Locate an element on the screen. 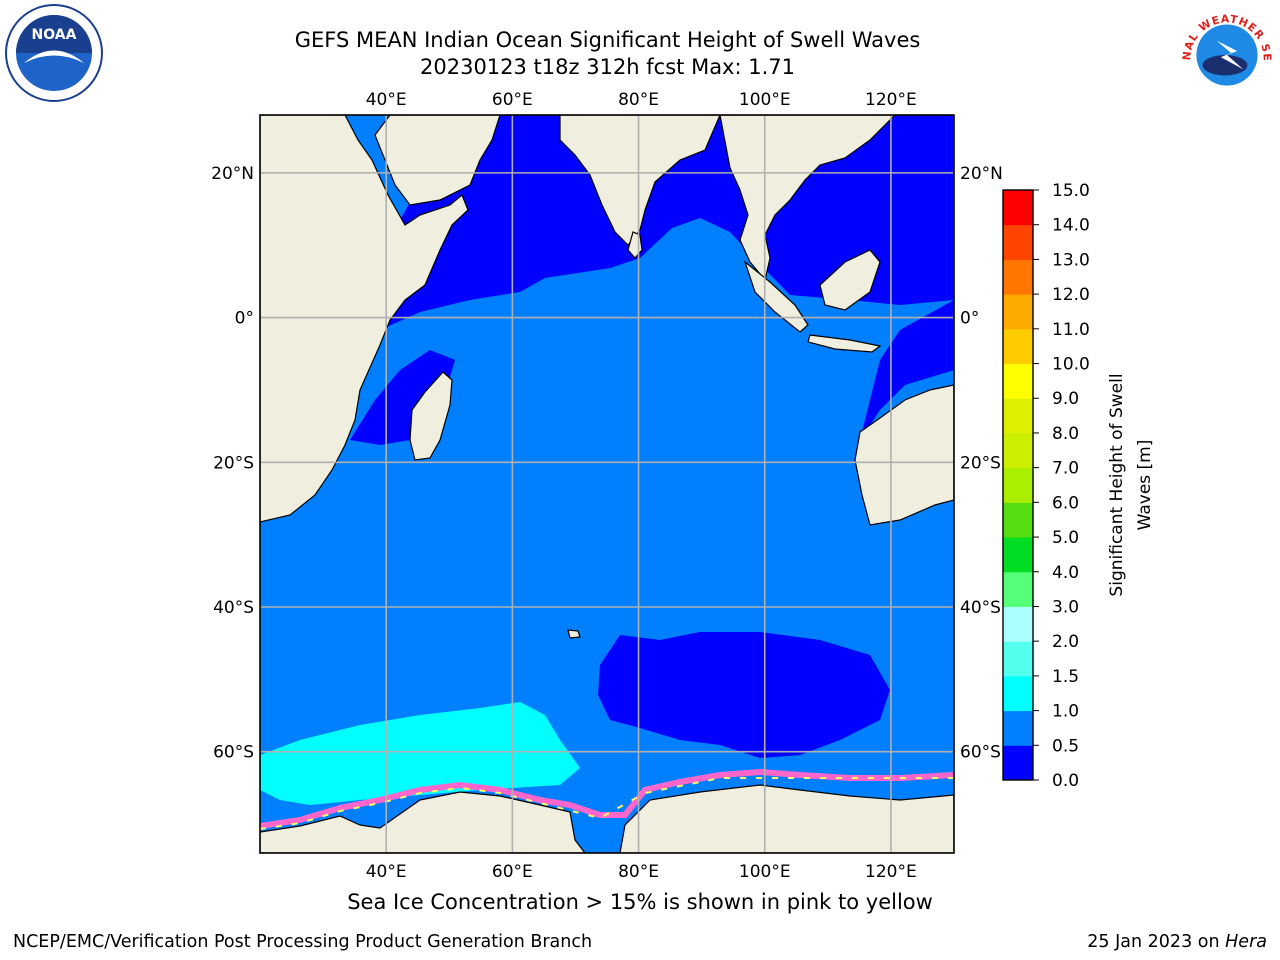  colorbar-tick-label-2.0: 2.0 is located at coordinates (1065, 642).